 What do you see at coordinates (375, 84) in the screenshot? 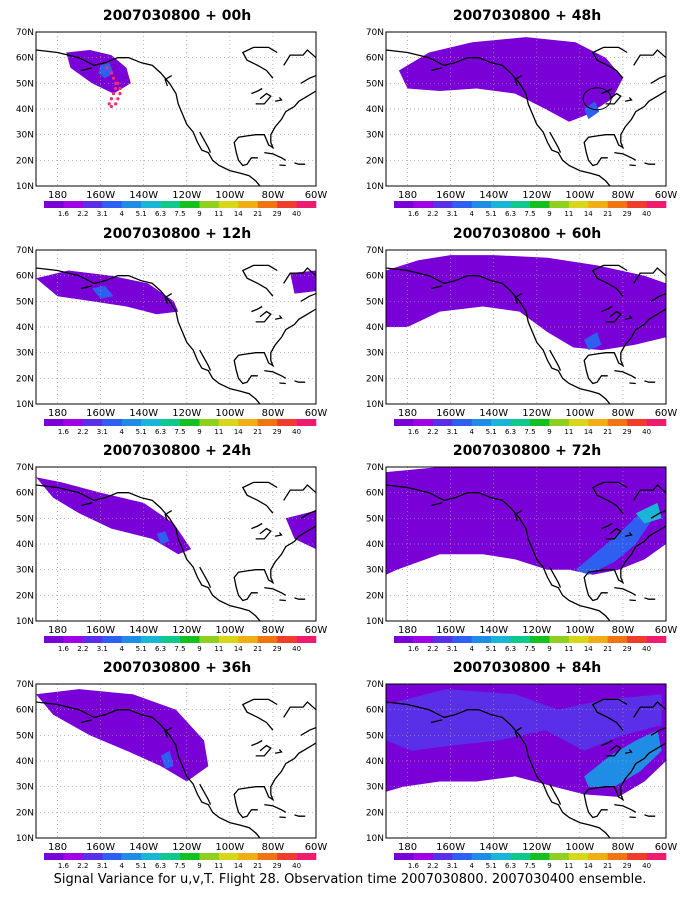
I see `lat-tick-label: 50N` at bounding box center [375, 84].